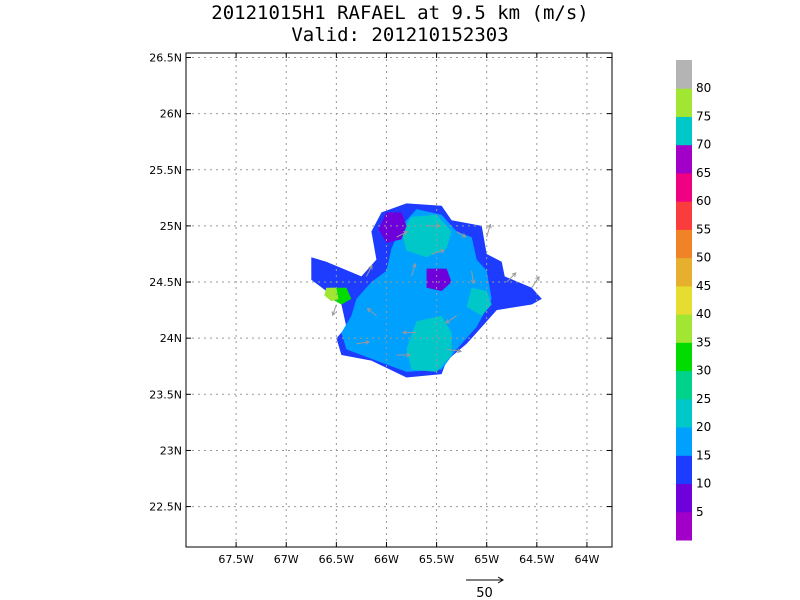 This screenshot has height=600, width=800. What do you see at coordinates (703, 201) in the screenshot?
I see `colorbar-label: 60` at bounding box center [703, 201].